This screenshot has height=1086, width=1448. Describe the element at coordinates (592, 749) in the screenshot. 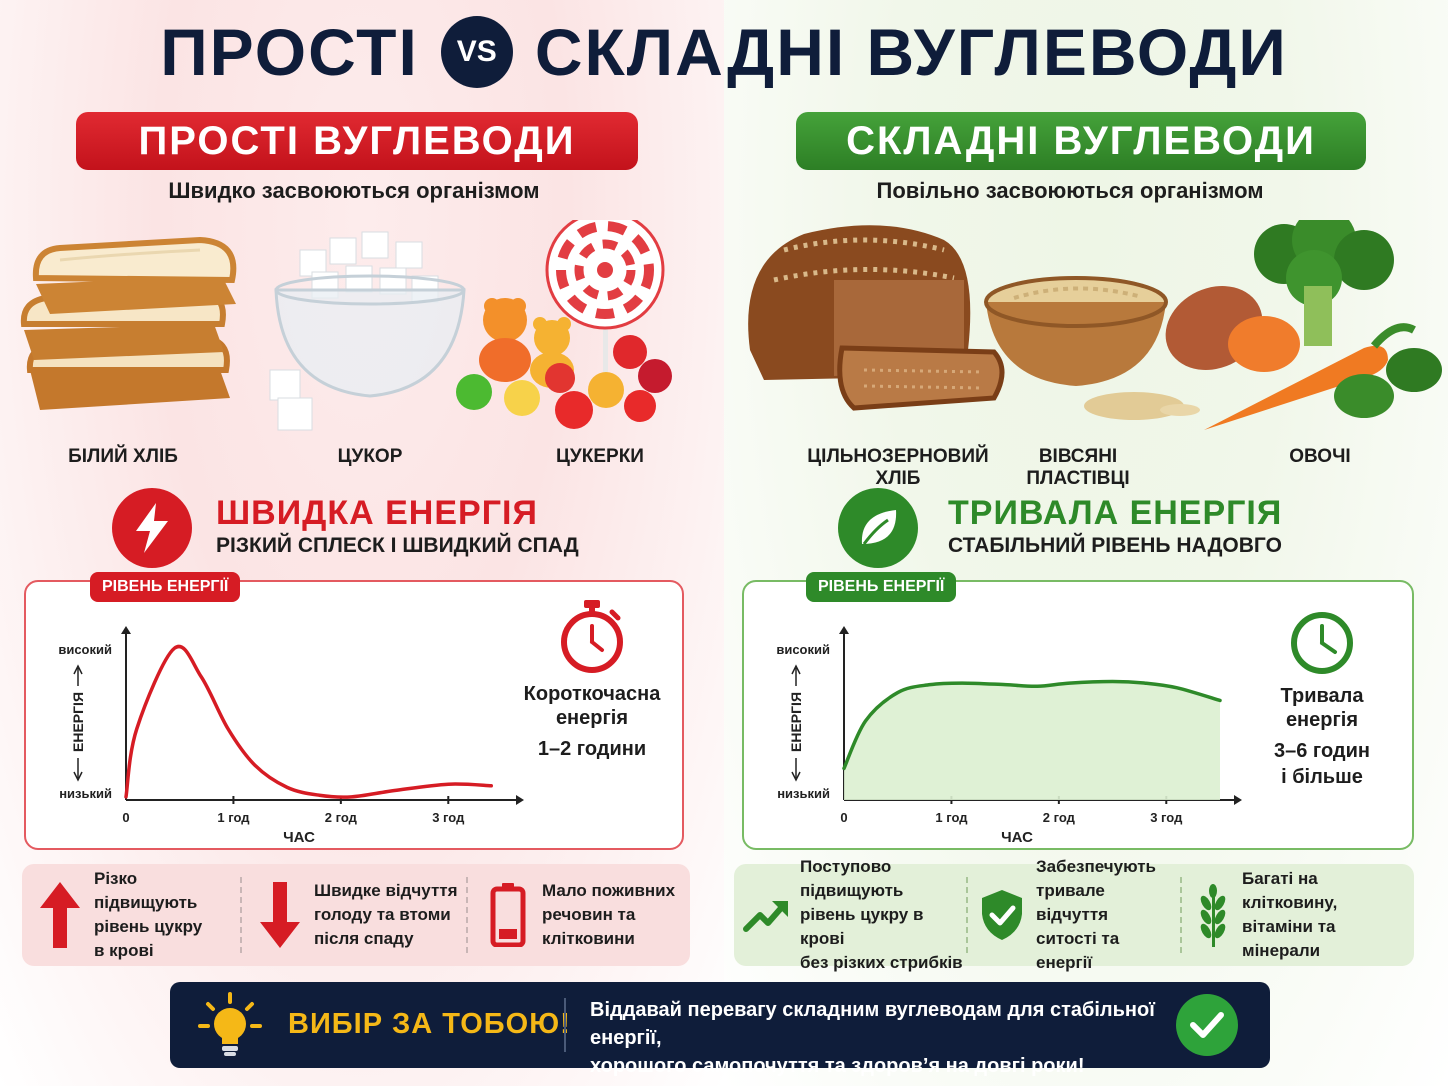

I see `simple-side-duration: 1–2 години` at that location.